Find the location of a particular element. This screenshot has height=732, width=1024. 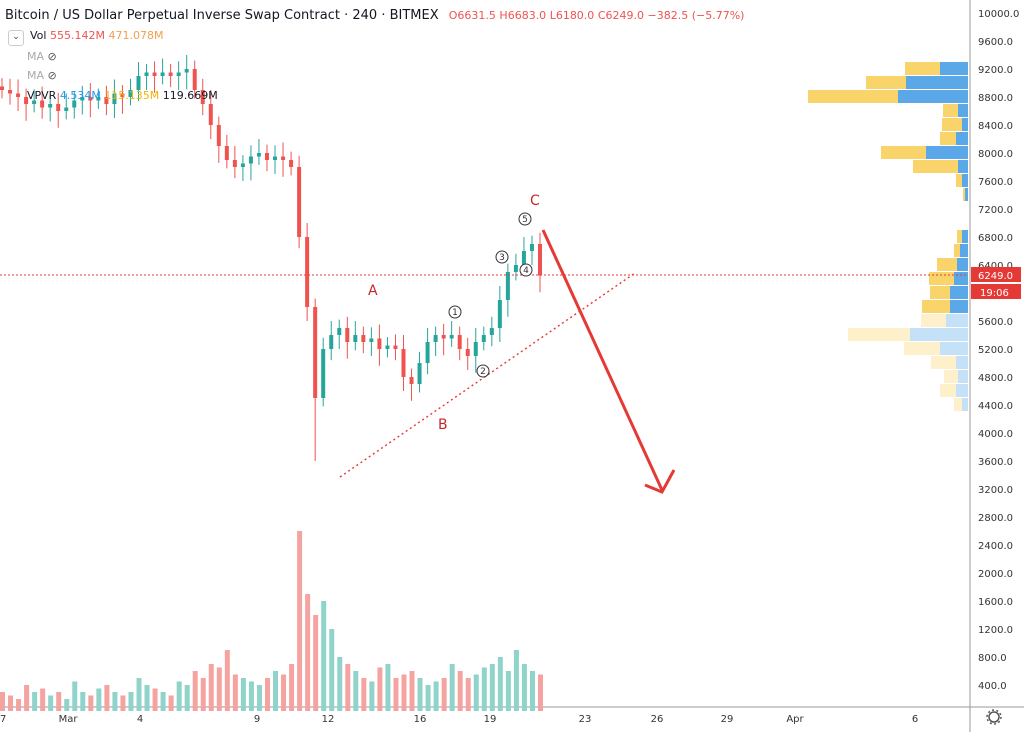

ma-legend-1: MA ⊘ is located at coordinates (42, 56).